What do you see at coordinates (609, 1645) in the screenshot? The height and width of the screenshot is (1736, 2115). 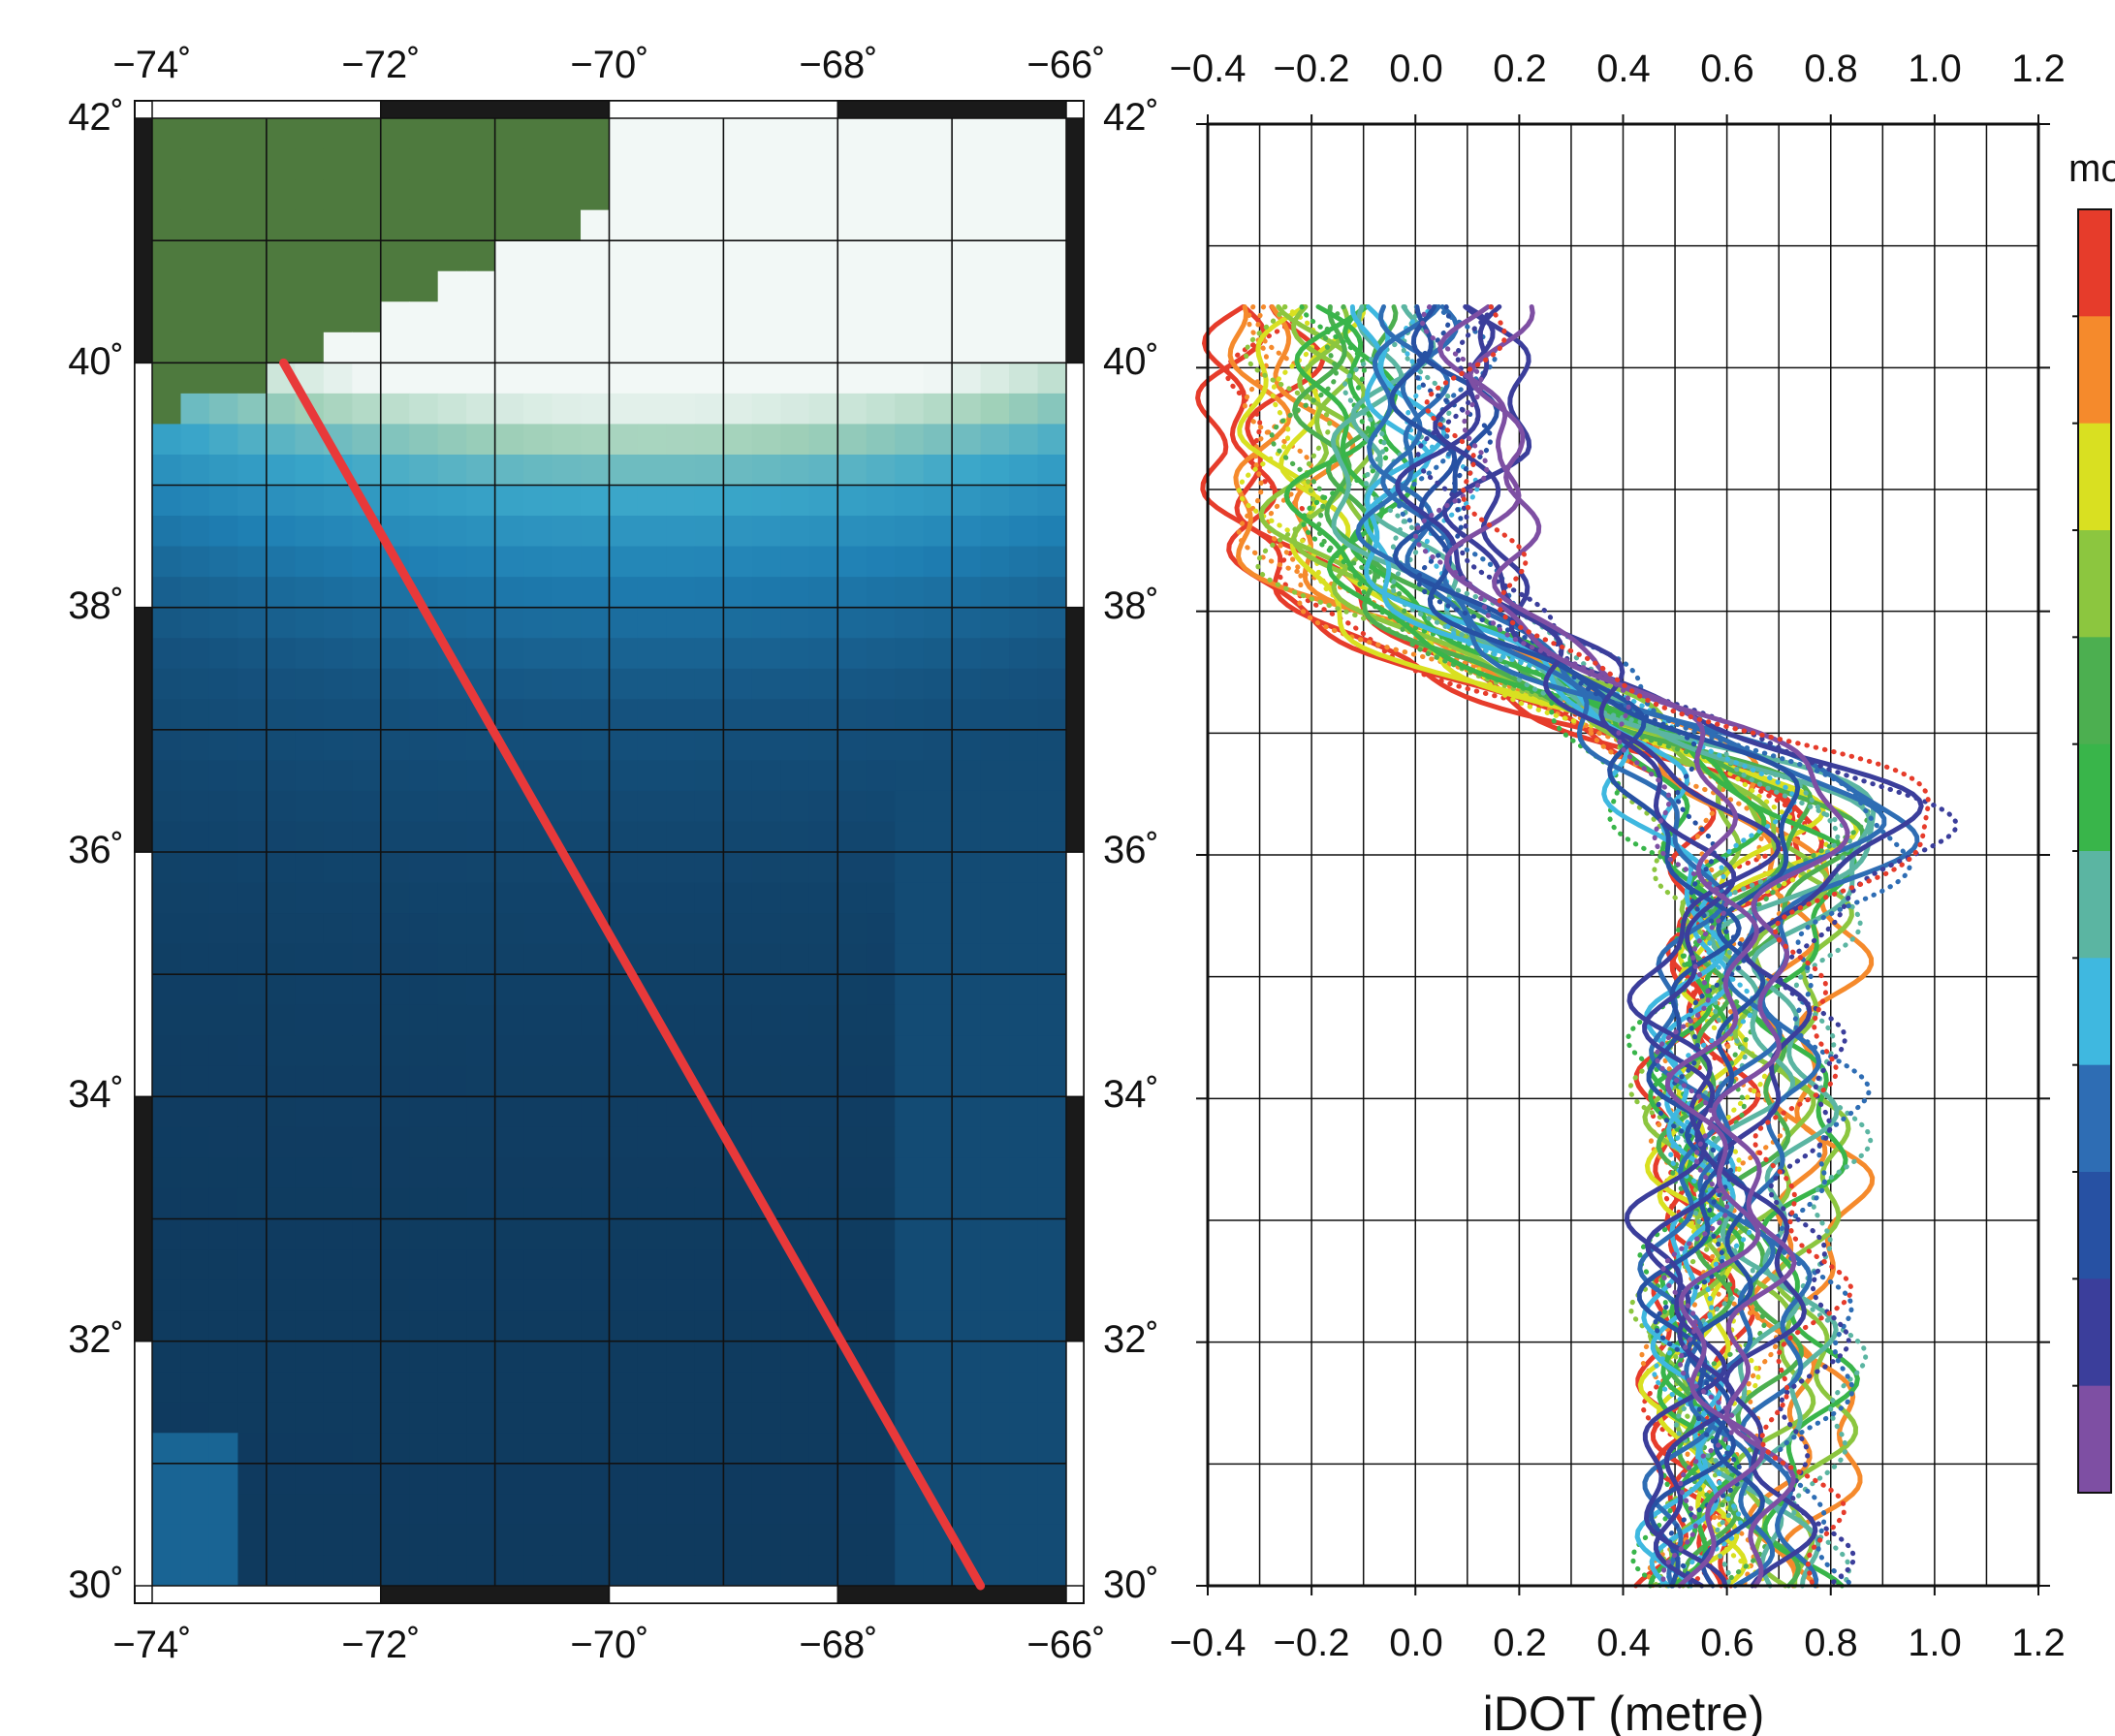 I see `map-bottom-lon-label: −70˚` at bounding box center [609, 1645].